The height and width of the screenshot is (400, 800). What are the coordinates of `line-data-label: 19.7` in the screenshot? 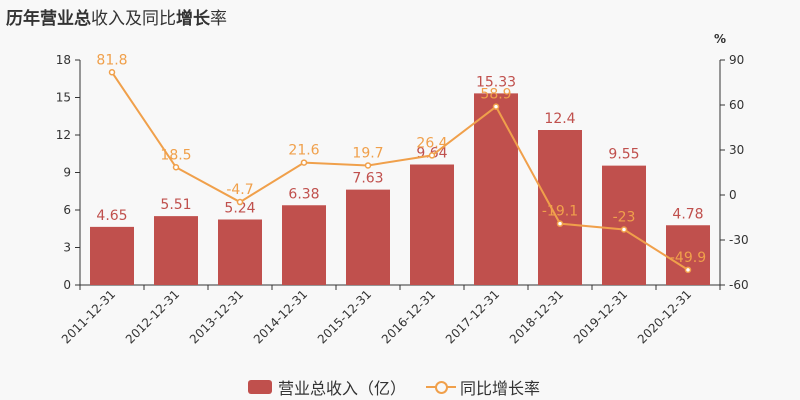 It's located at (367, 153).